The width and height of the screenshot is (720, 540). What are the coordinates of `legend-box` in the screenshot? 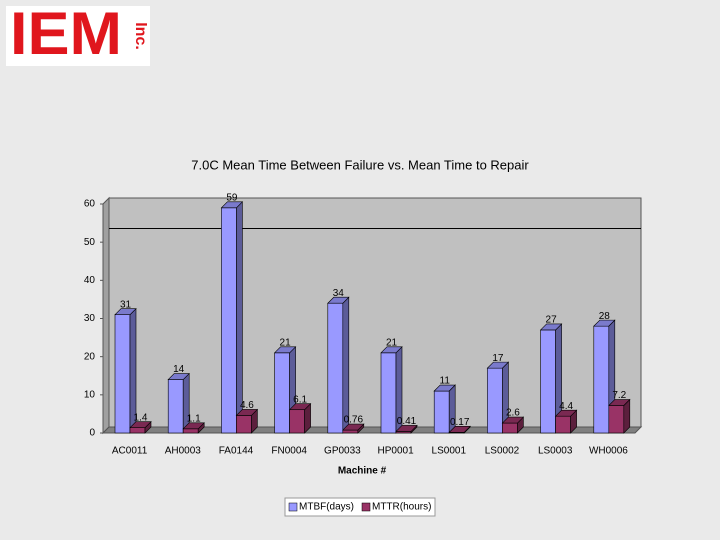 It's located at (360, 507).